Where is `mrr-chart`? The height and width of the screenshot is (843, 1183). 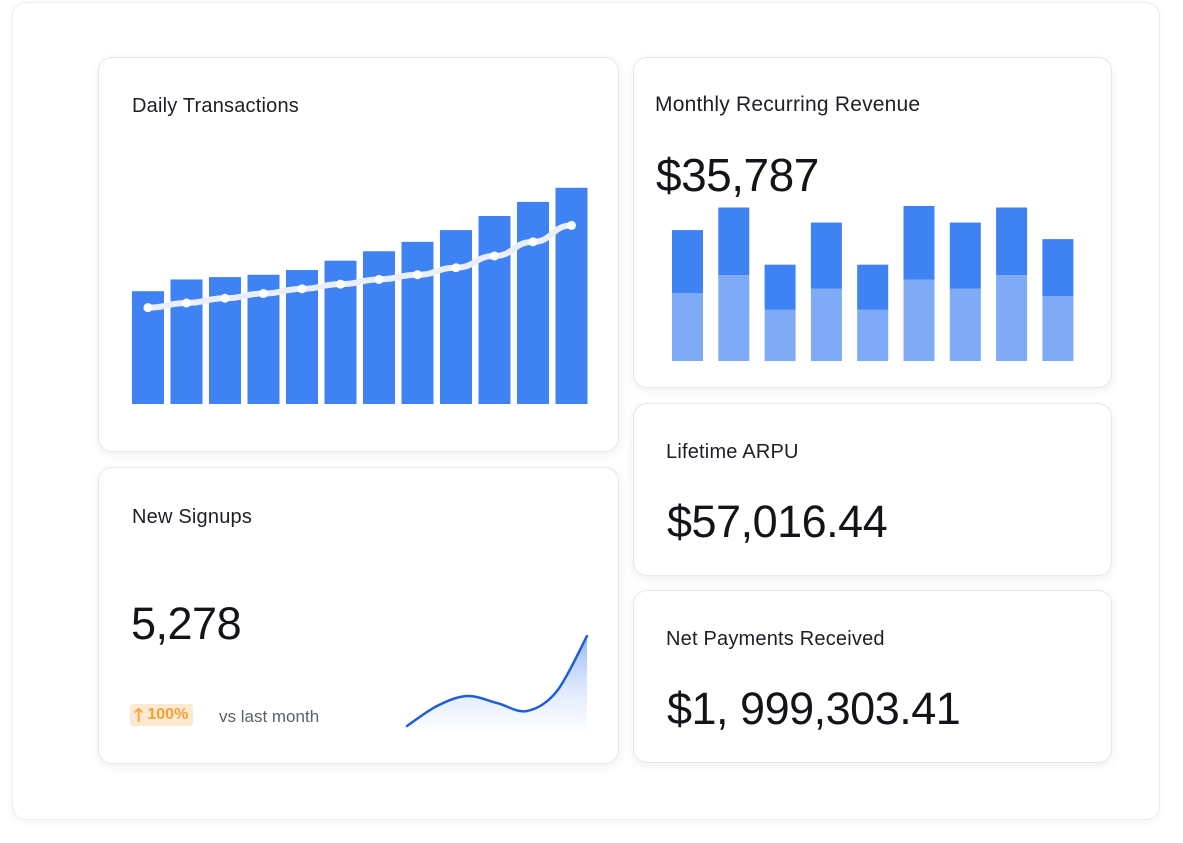
mrr-chart is located at coordinates (873, 283).